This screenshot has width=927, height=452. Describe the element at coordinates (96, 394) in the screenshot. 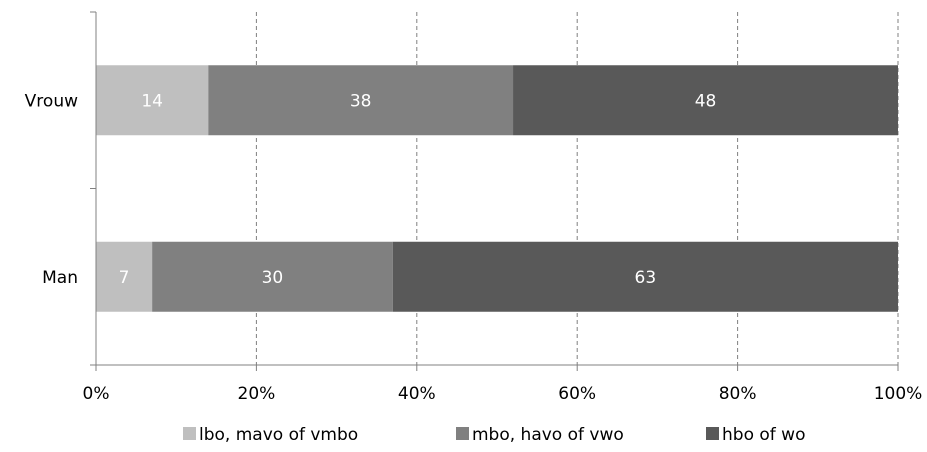

I see `x-tick-label: 0%` at that location.